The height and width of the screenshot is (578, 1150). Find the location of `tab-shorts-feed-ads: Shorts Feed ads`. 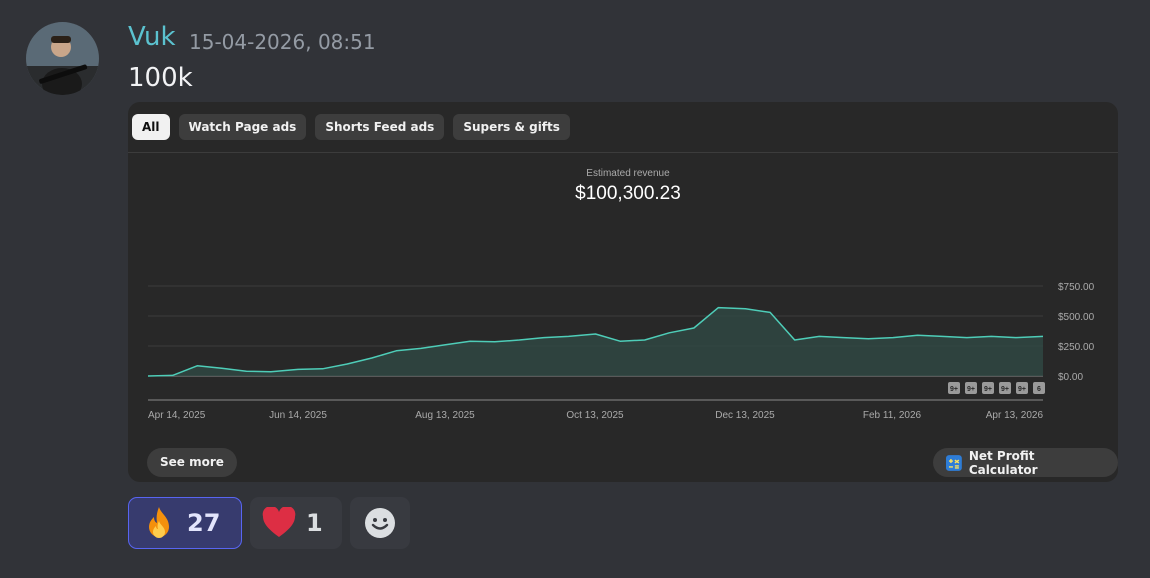

tab-shorts-feed-ads: Shorts Feed ads is located at coordinates (380, 127).